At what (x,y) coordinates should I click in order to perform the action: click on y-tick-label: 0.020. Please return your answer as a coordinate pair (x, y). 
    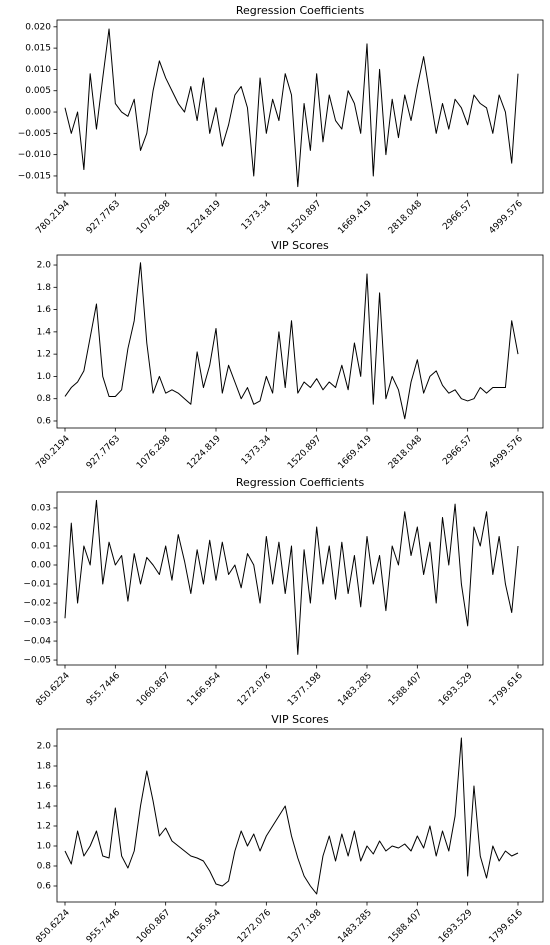
    Looking at the image, I should click on (38, 27).